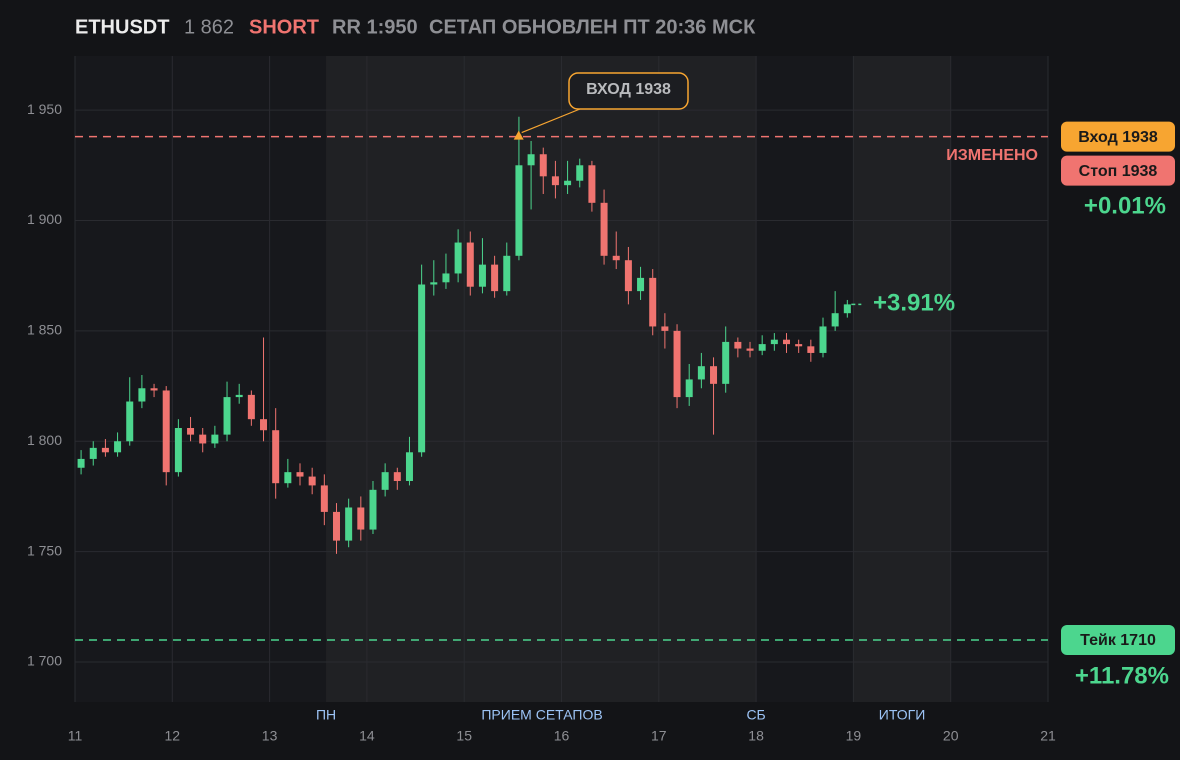 This screenshot has height=760, width=1180. What do you see at coordinates (173, 736) in the screenshot?
I see `x-tick-label: 12` at bounding box center [173, 736].